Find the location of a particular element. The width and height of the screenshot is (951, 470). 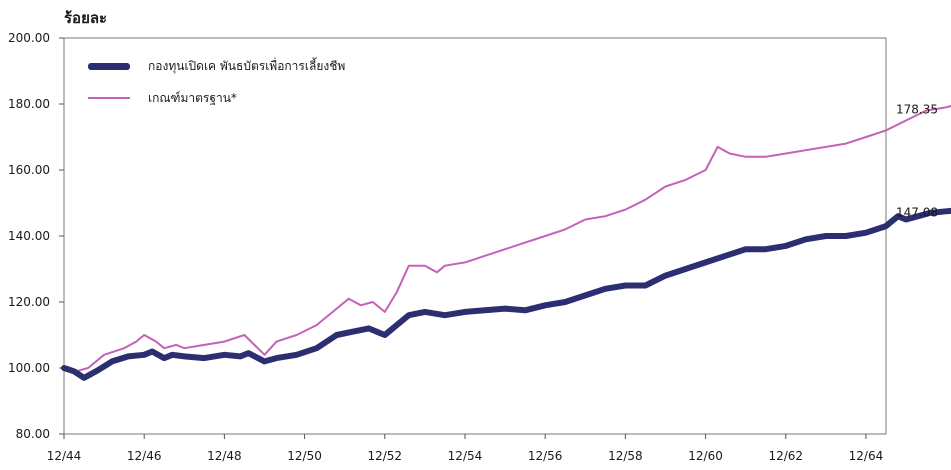

legend-label-benchmark: เกณฑ์มาตรฐาน* is located at coordinates (192, 97).